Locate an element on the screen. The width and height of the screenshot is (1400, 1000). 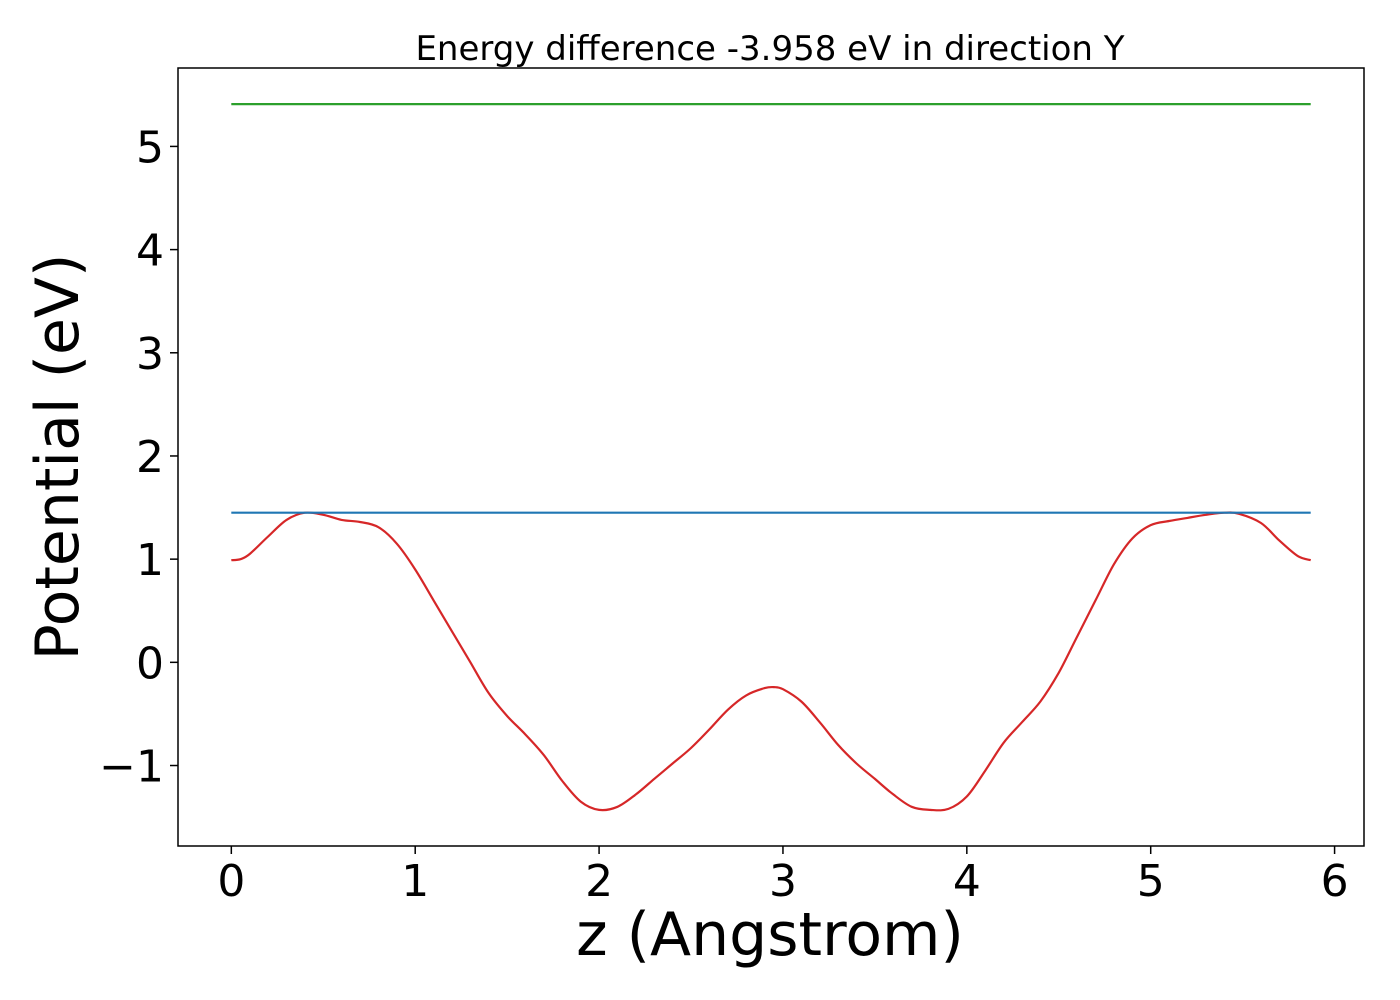
x-tick-label: 3 is located at coordinates (783, 881).